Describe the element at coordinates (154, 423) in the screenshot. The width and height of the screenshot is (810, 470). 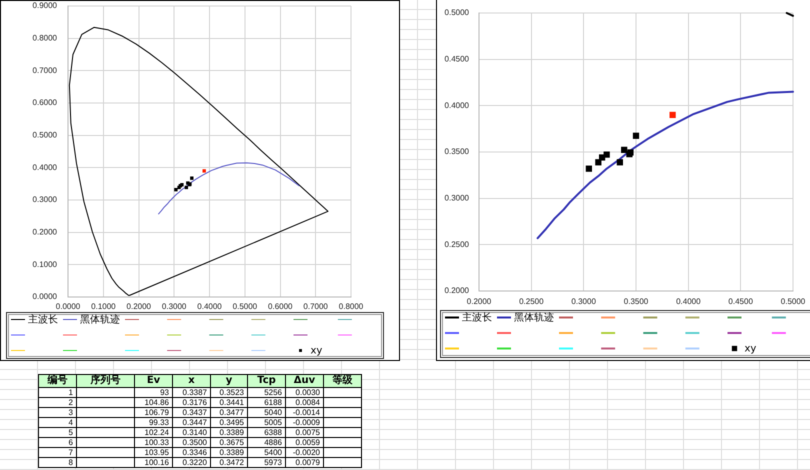
I see `data-label: 99.33` at that location.